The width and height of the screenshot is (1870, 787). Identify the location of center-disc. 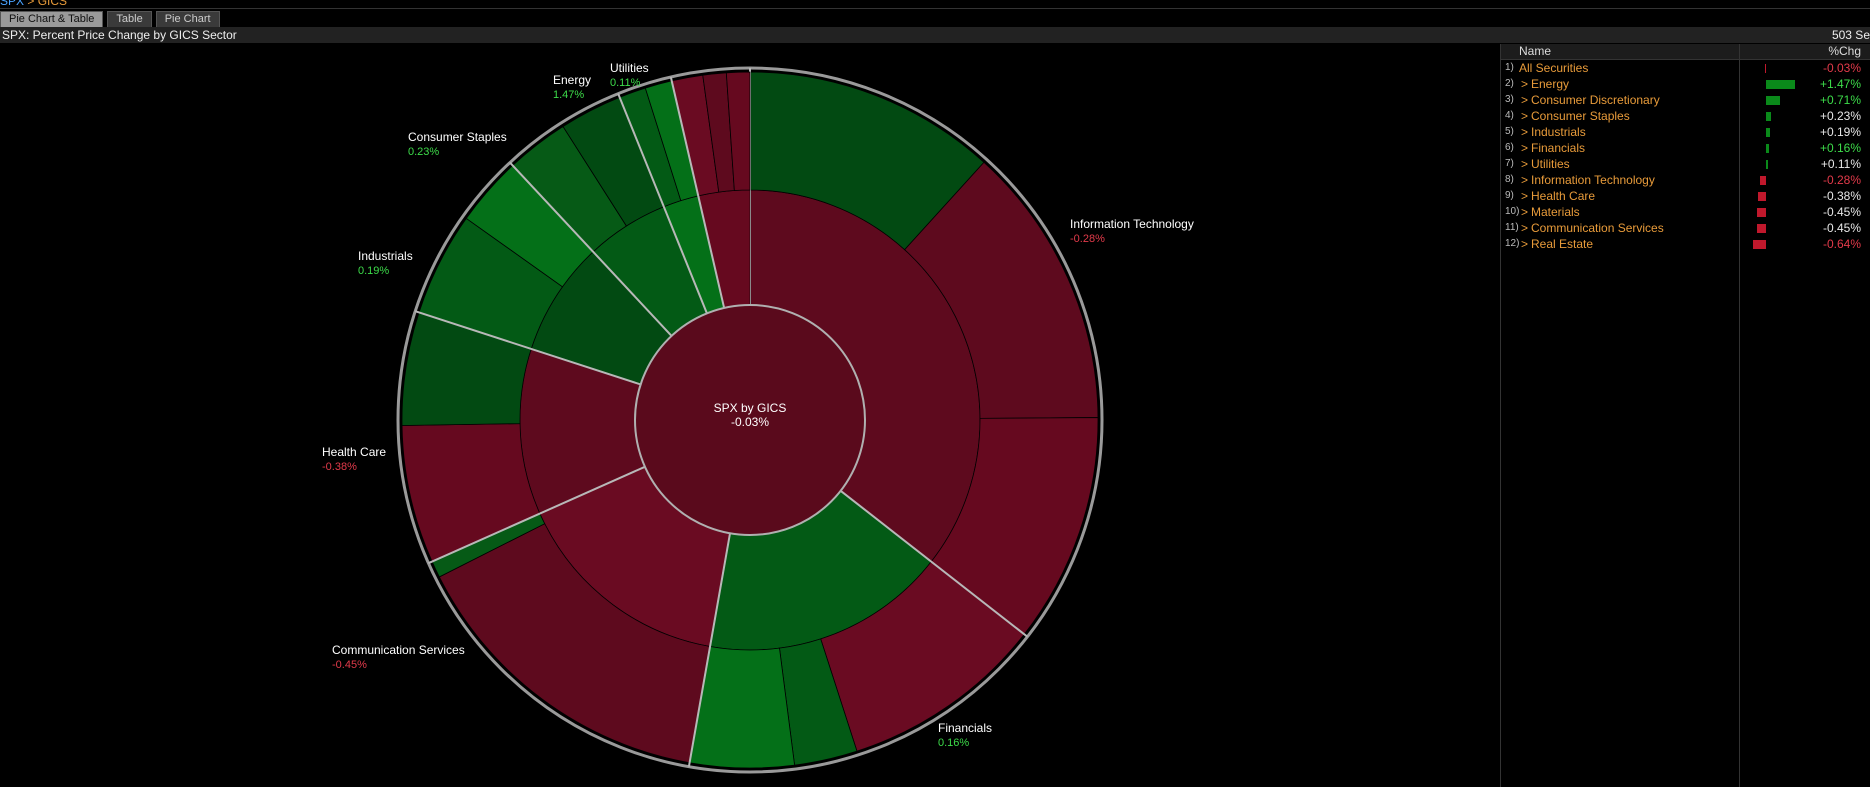
(750, 420).